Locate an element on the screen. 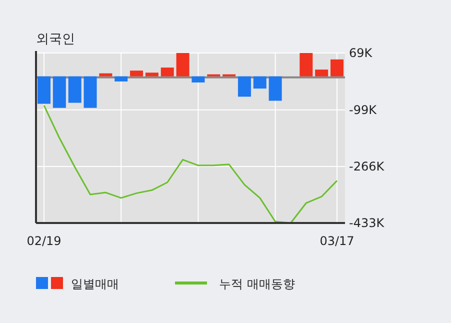 Image resolution: width=451 pixels, height=323 pixels. y-tick-label: 69K is located at coordinates (361, 53).